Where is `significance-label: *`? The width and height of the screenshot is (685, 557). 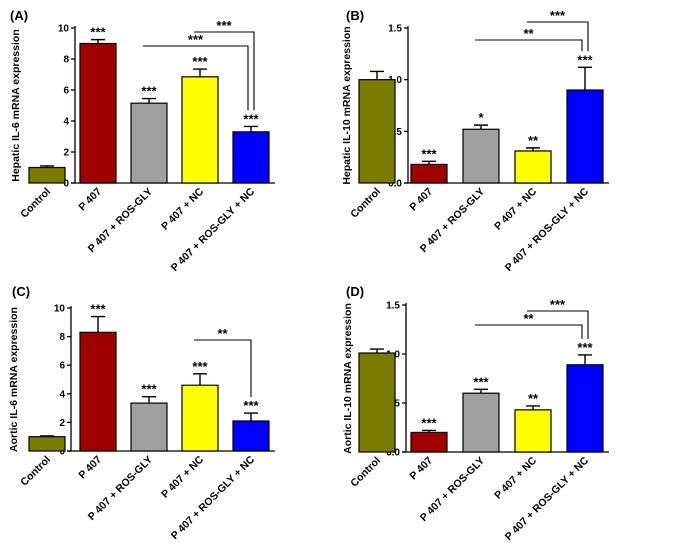
significance-label: * is located at coordinates (481, 117).